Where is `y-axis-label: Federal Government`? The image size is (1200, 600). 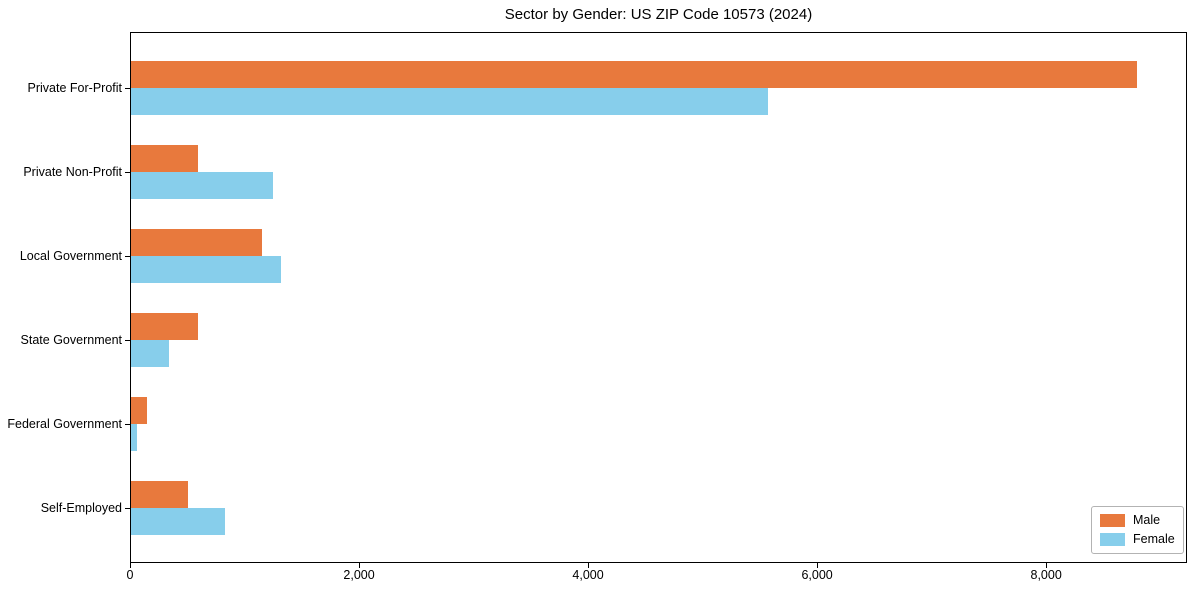
y-axis-label: Federal Government is located at coordinates (64, 424).